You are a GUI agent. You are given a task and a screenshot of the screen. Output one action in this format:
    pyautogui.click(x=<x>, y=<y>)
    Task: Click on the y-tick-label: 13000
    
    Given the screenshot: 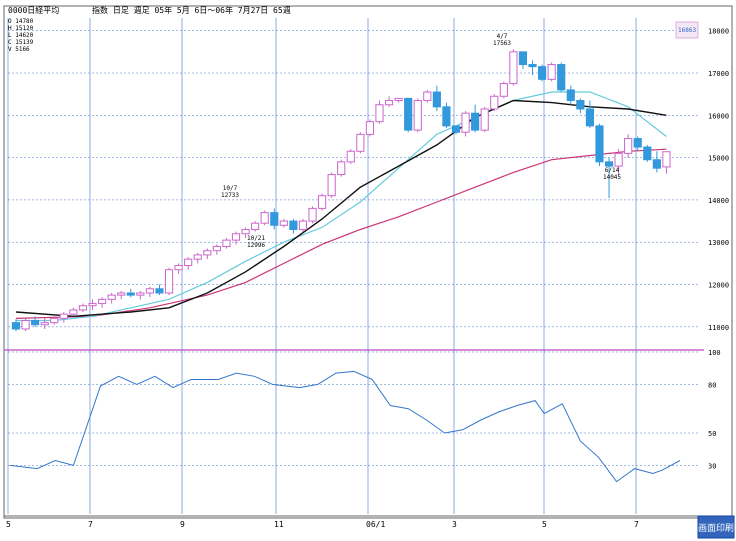 What is the action you would take?
    pyautogui.click(x=718, y=243)
    